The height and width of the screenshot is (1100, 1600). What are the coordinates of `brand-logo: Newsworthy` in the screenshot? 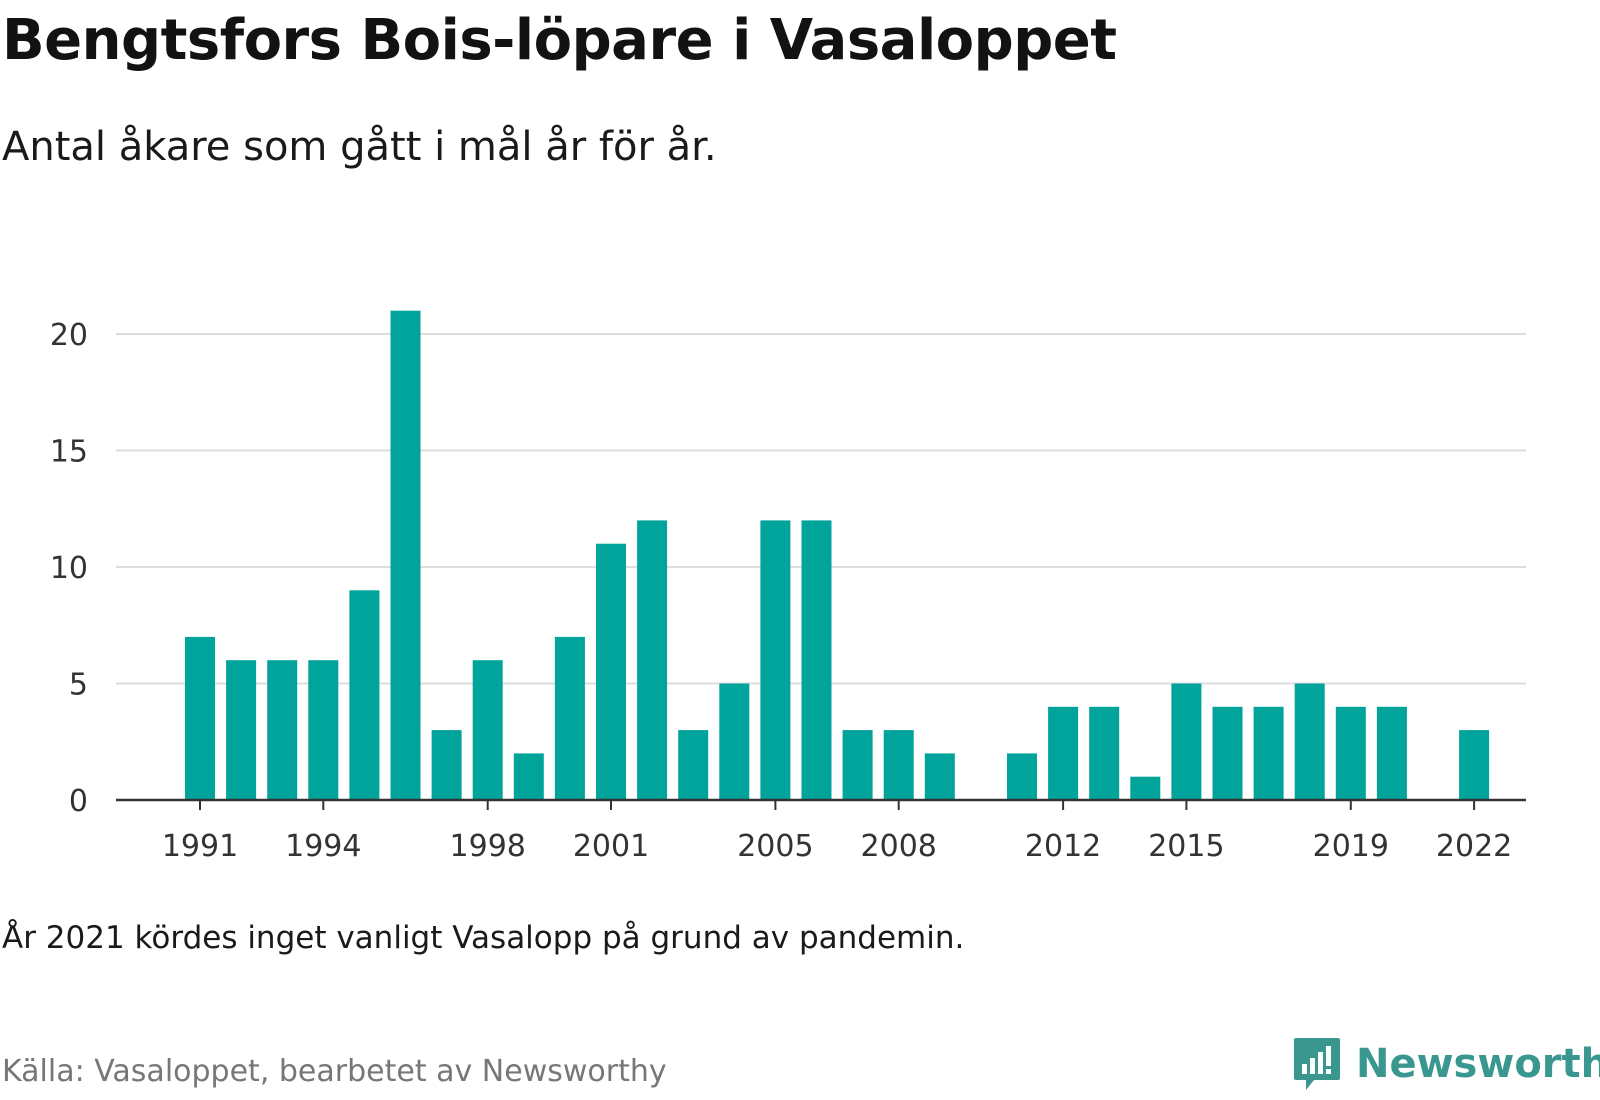 It's located at (1446, 1064).